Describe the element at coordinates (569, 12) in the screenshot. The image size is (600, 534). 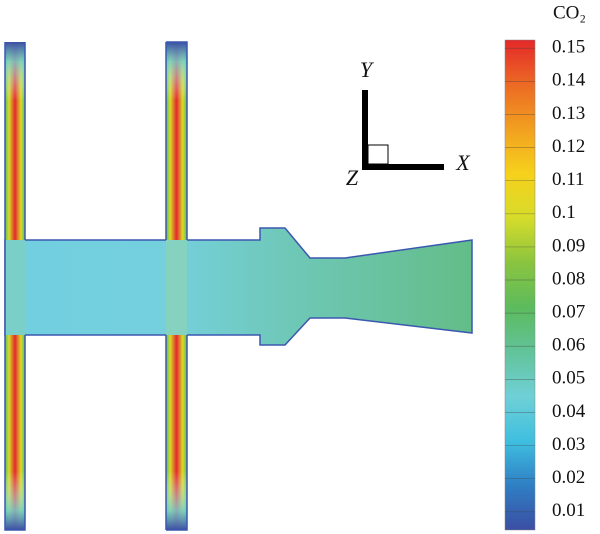
I see `colorbar-title: CO₂` at that location.